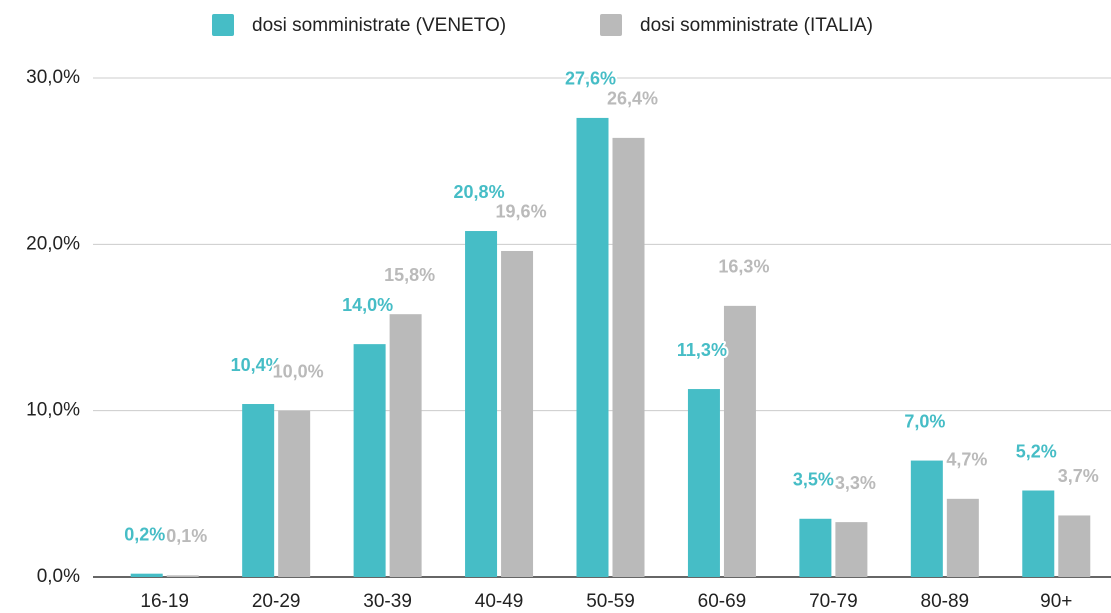 This screenshot has width=1111, height=613. What do you see at coordinates (813, 480) in the screenshot?
I see `data-label: 3,5%` at bounding box center [813, 480].